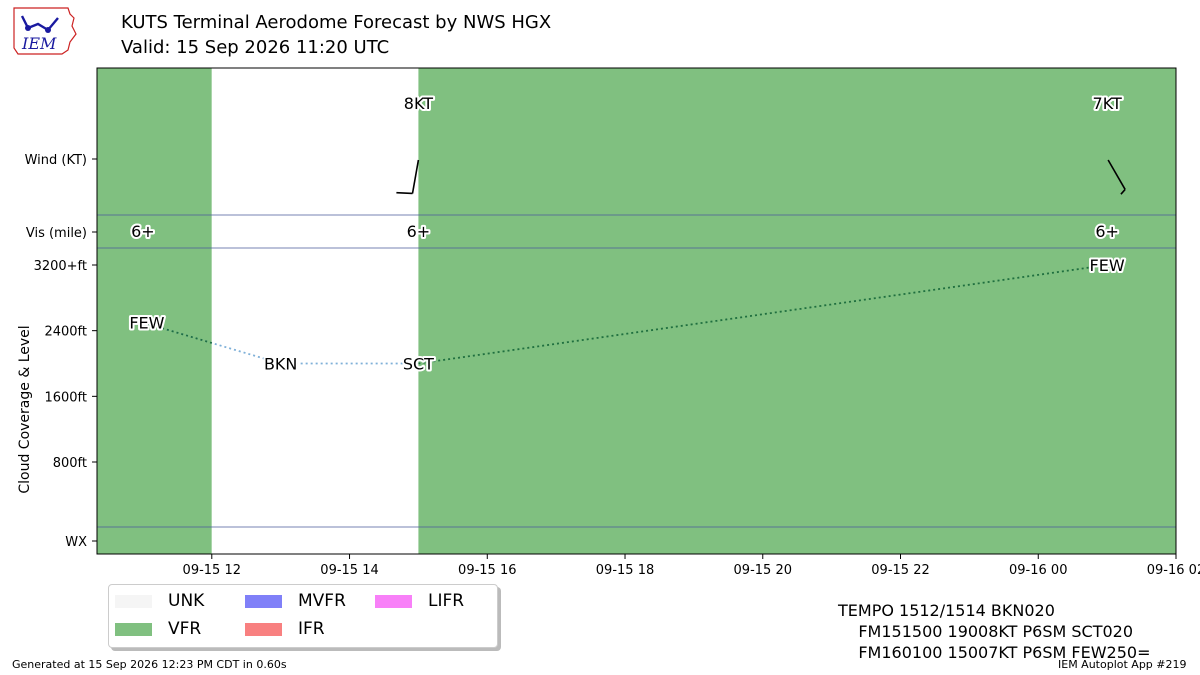  What do you see at coordinates (446, 601) in the screenshot?
I see `legend-label: LIFR` at bounding box center [446, 601].